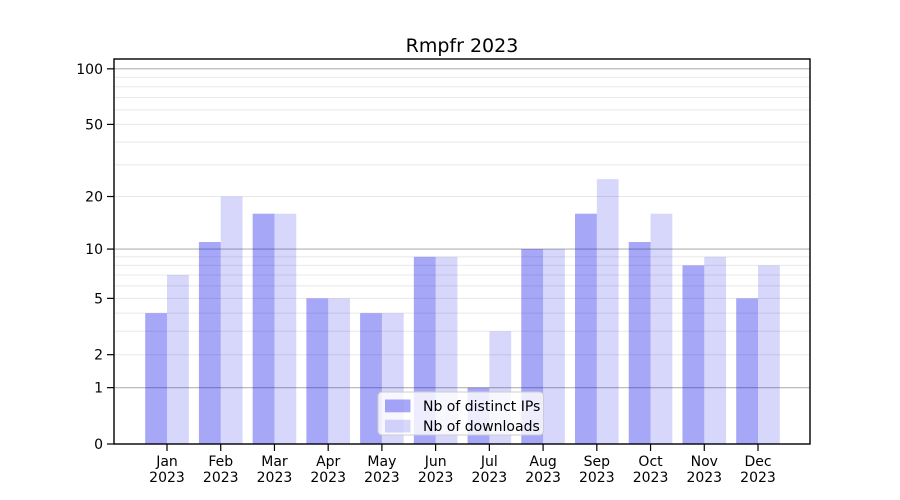 The height and width of the screenshot is (500, 900). What do you see at coordinates (381, 462) in the screenshot?
I see `x-tick-label-month: May` at bounding box center [381, 462].